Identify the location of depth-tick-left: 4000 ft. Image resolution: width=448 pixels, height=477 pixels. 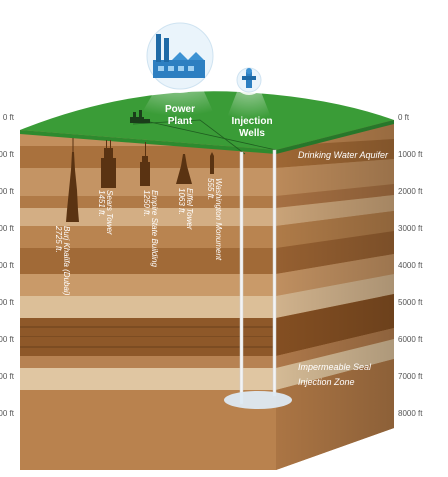
(7, 265).